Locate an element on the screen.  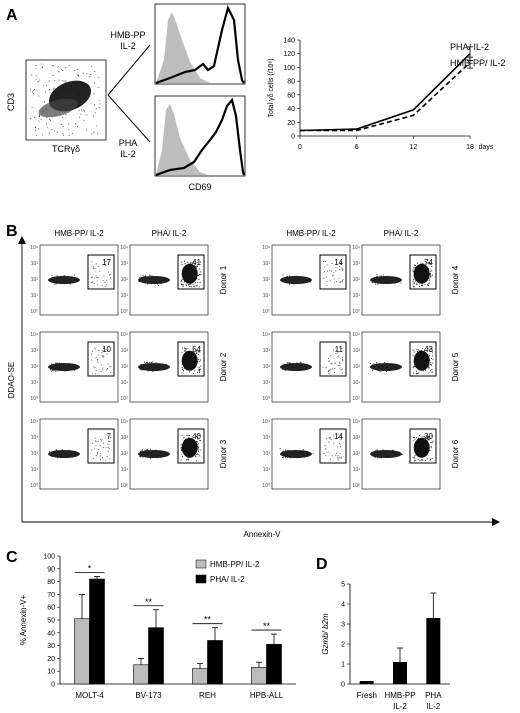
barC-legend-pha: PHA/ IL-2 is located at coordinates (227, 579).